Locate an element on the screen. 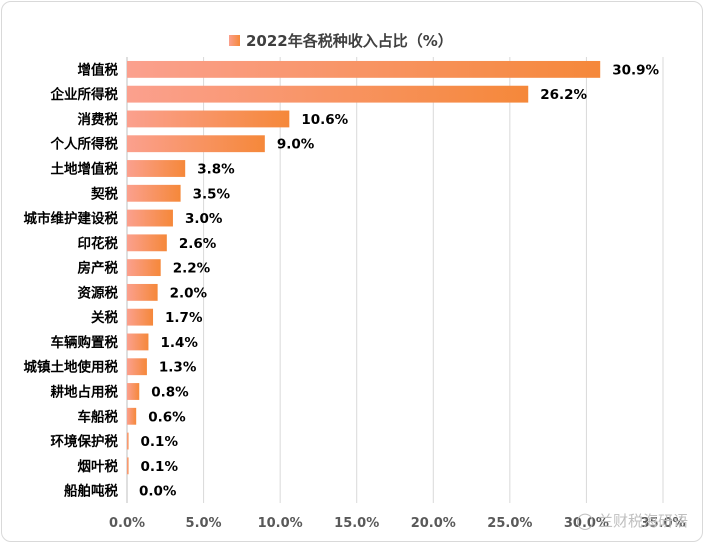  category-label: 耕地占用税 is located at coordinates (85, 392).